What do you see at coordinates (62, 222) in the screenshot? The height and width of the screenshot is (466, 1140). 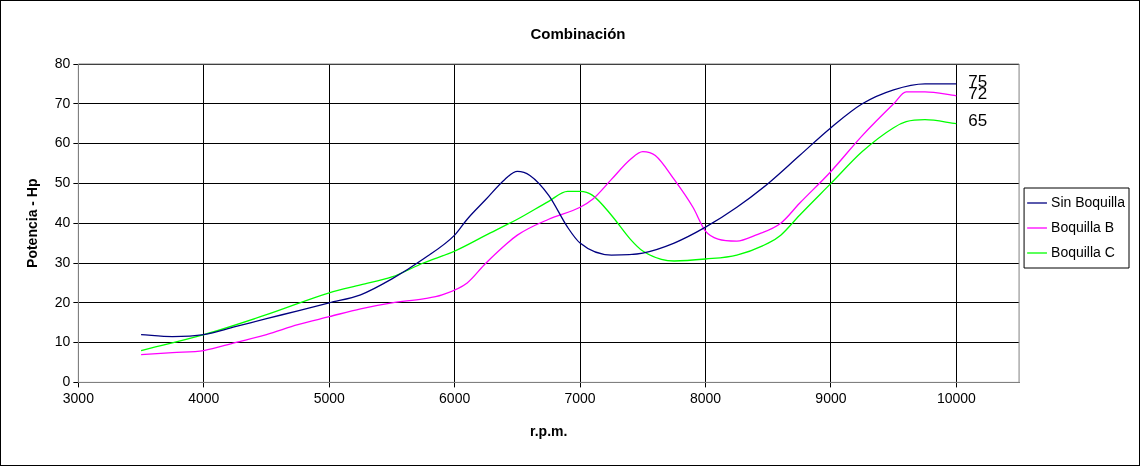 I see `y-tick-label: 40` at bounding box center [62, 222].